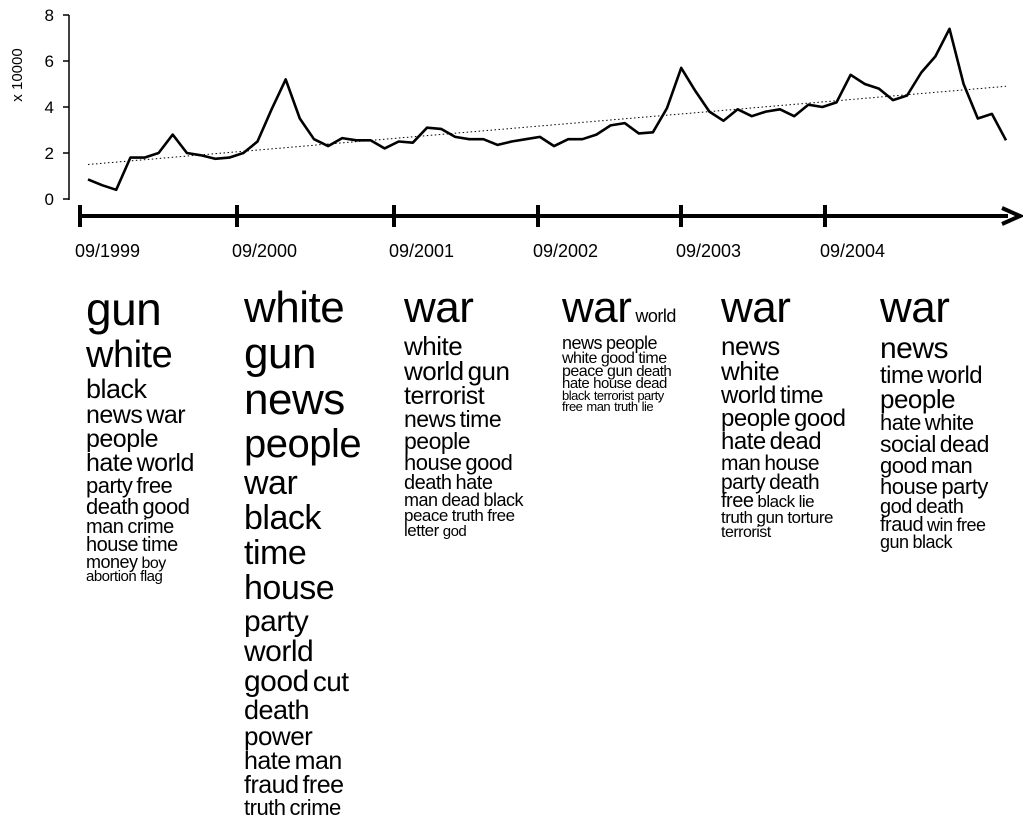  I want to click on cloud-word: crime, so click(150, 527).